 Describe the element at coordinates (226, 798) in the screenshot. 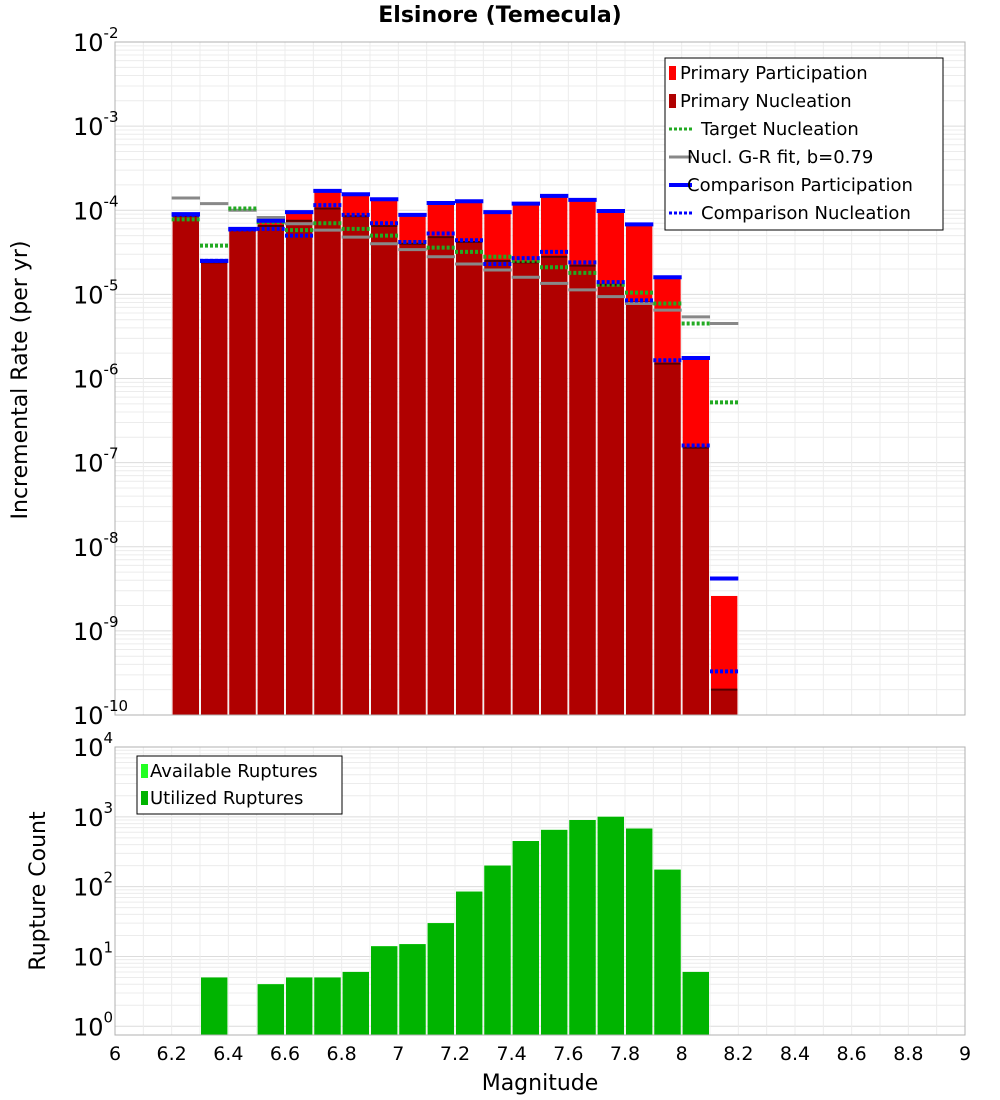

I see `legend-utilized-ruptures: Utilized Ruptures` at that location.